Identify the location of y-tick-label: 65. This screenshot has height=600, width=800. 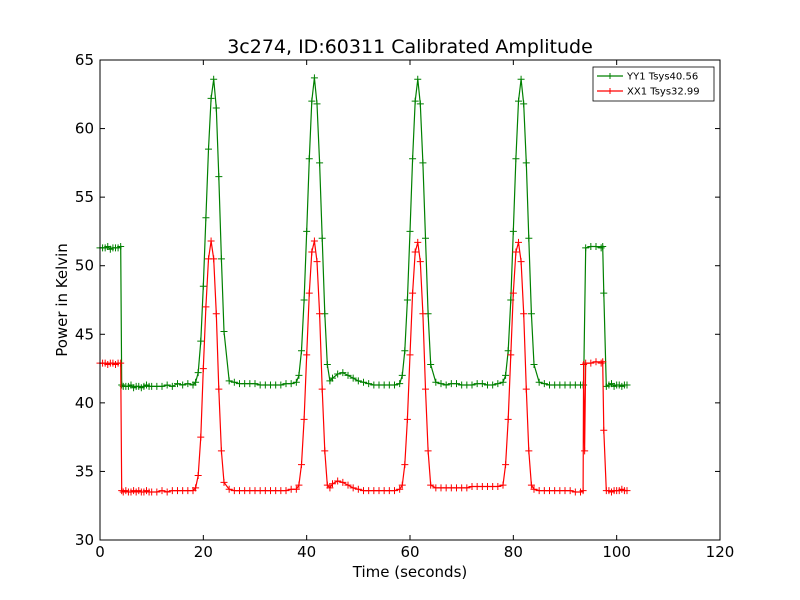
(84, 60).